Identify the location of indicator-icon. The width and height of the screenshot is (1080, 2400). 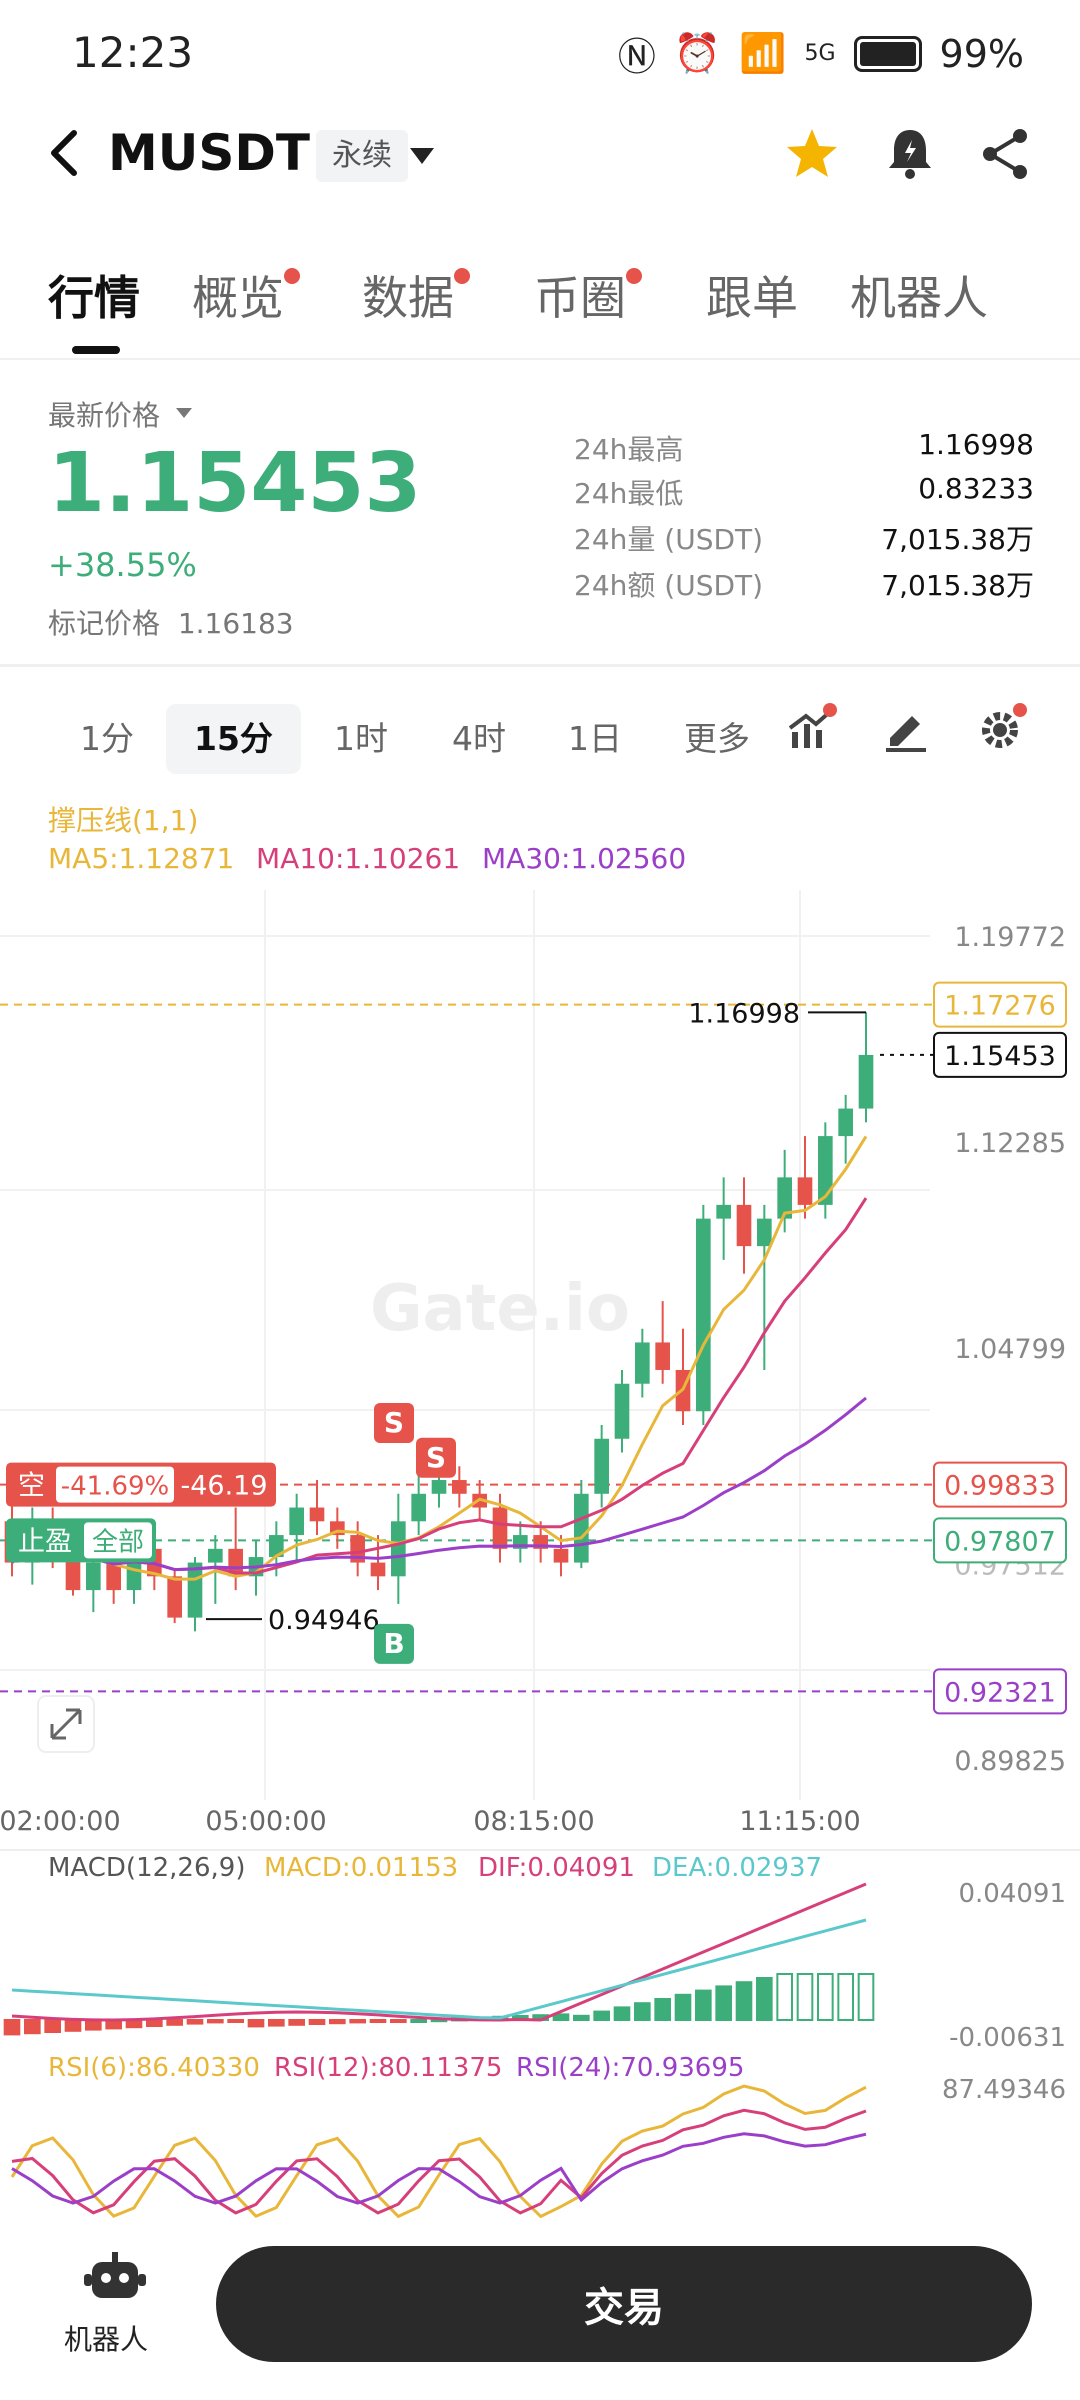
(812, 728).